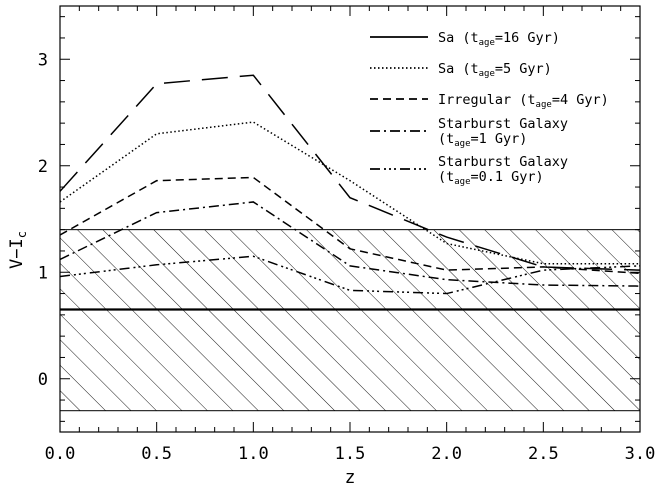  Describe the element at coordinates (640, 454) in the screenshot. I see `x-tick-label: 3.0` at that location.